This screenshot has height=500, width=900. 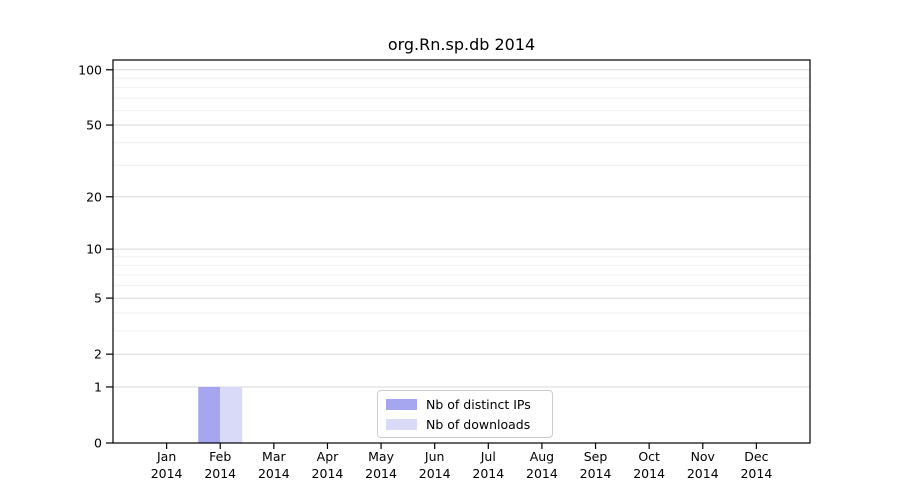 I want to click on y-tick-label: 0, so click(x=98, y=443).